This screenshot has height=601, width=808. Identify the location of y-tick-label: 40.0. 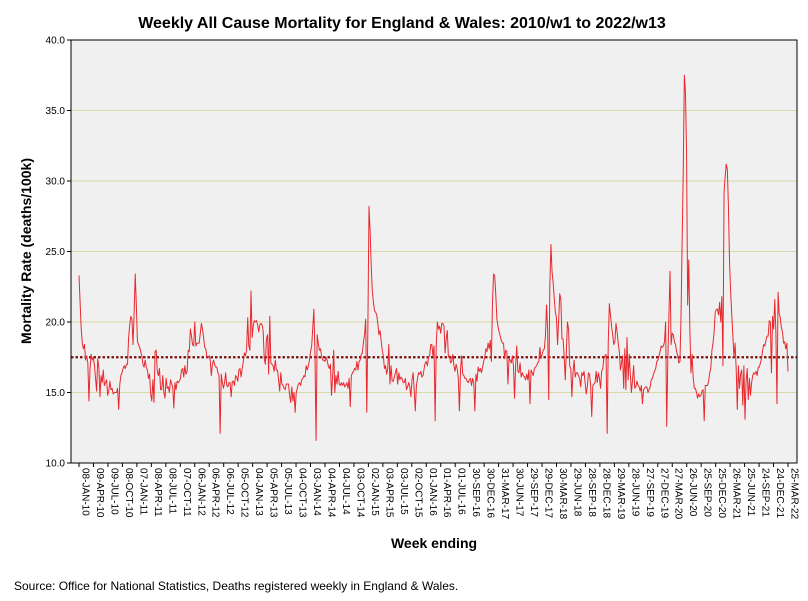
(56, 41).